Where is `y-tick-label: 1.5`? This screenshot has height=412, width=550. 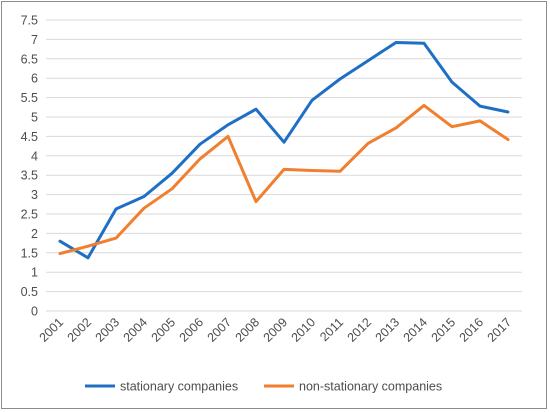 y-tick-label: 1.5 is located at coordinates (29, 253).